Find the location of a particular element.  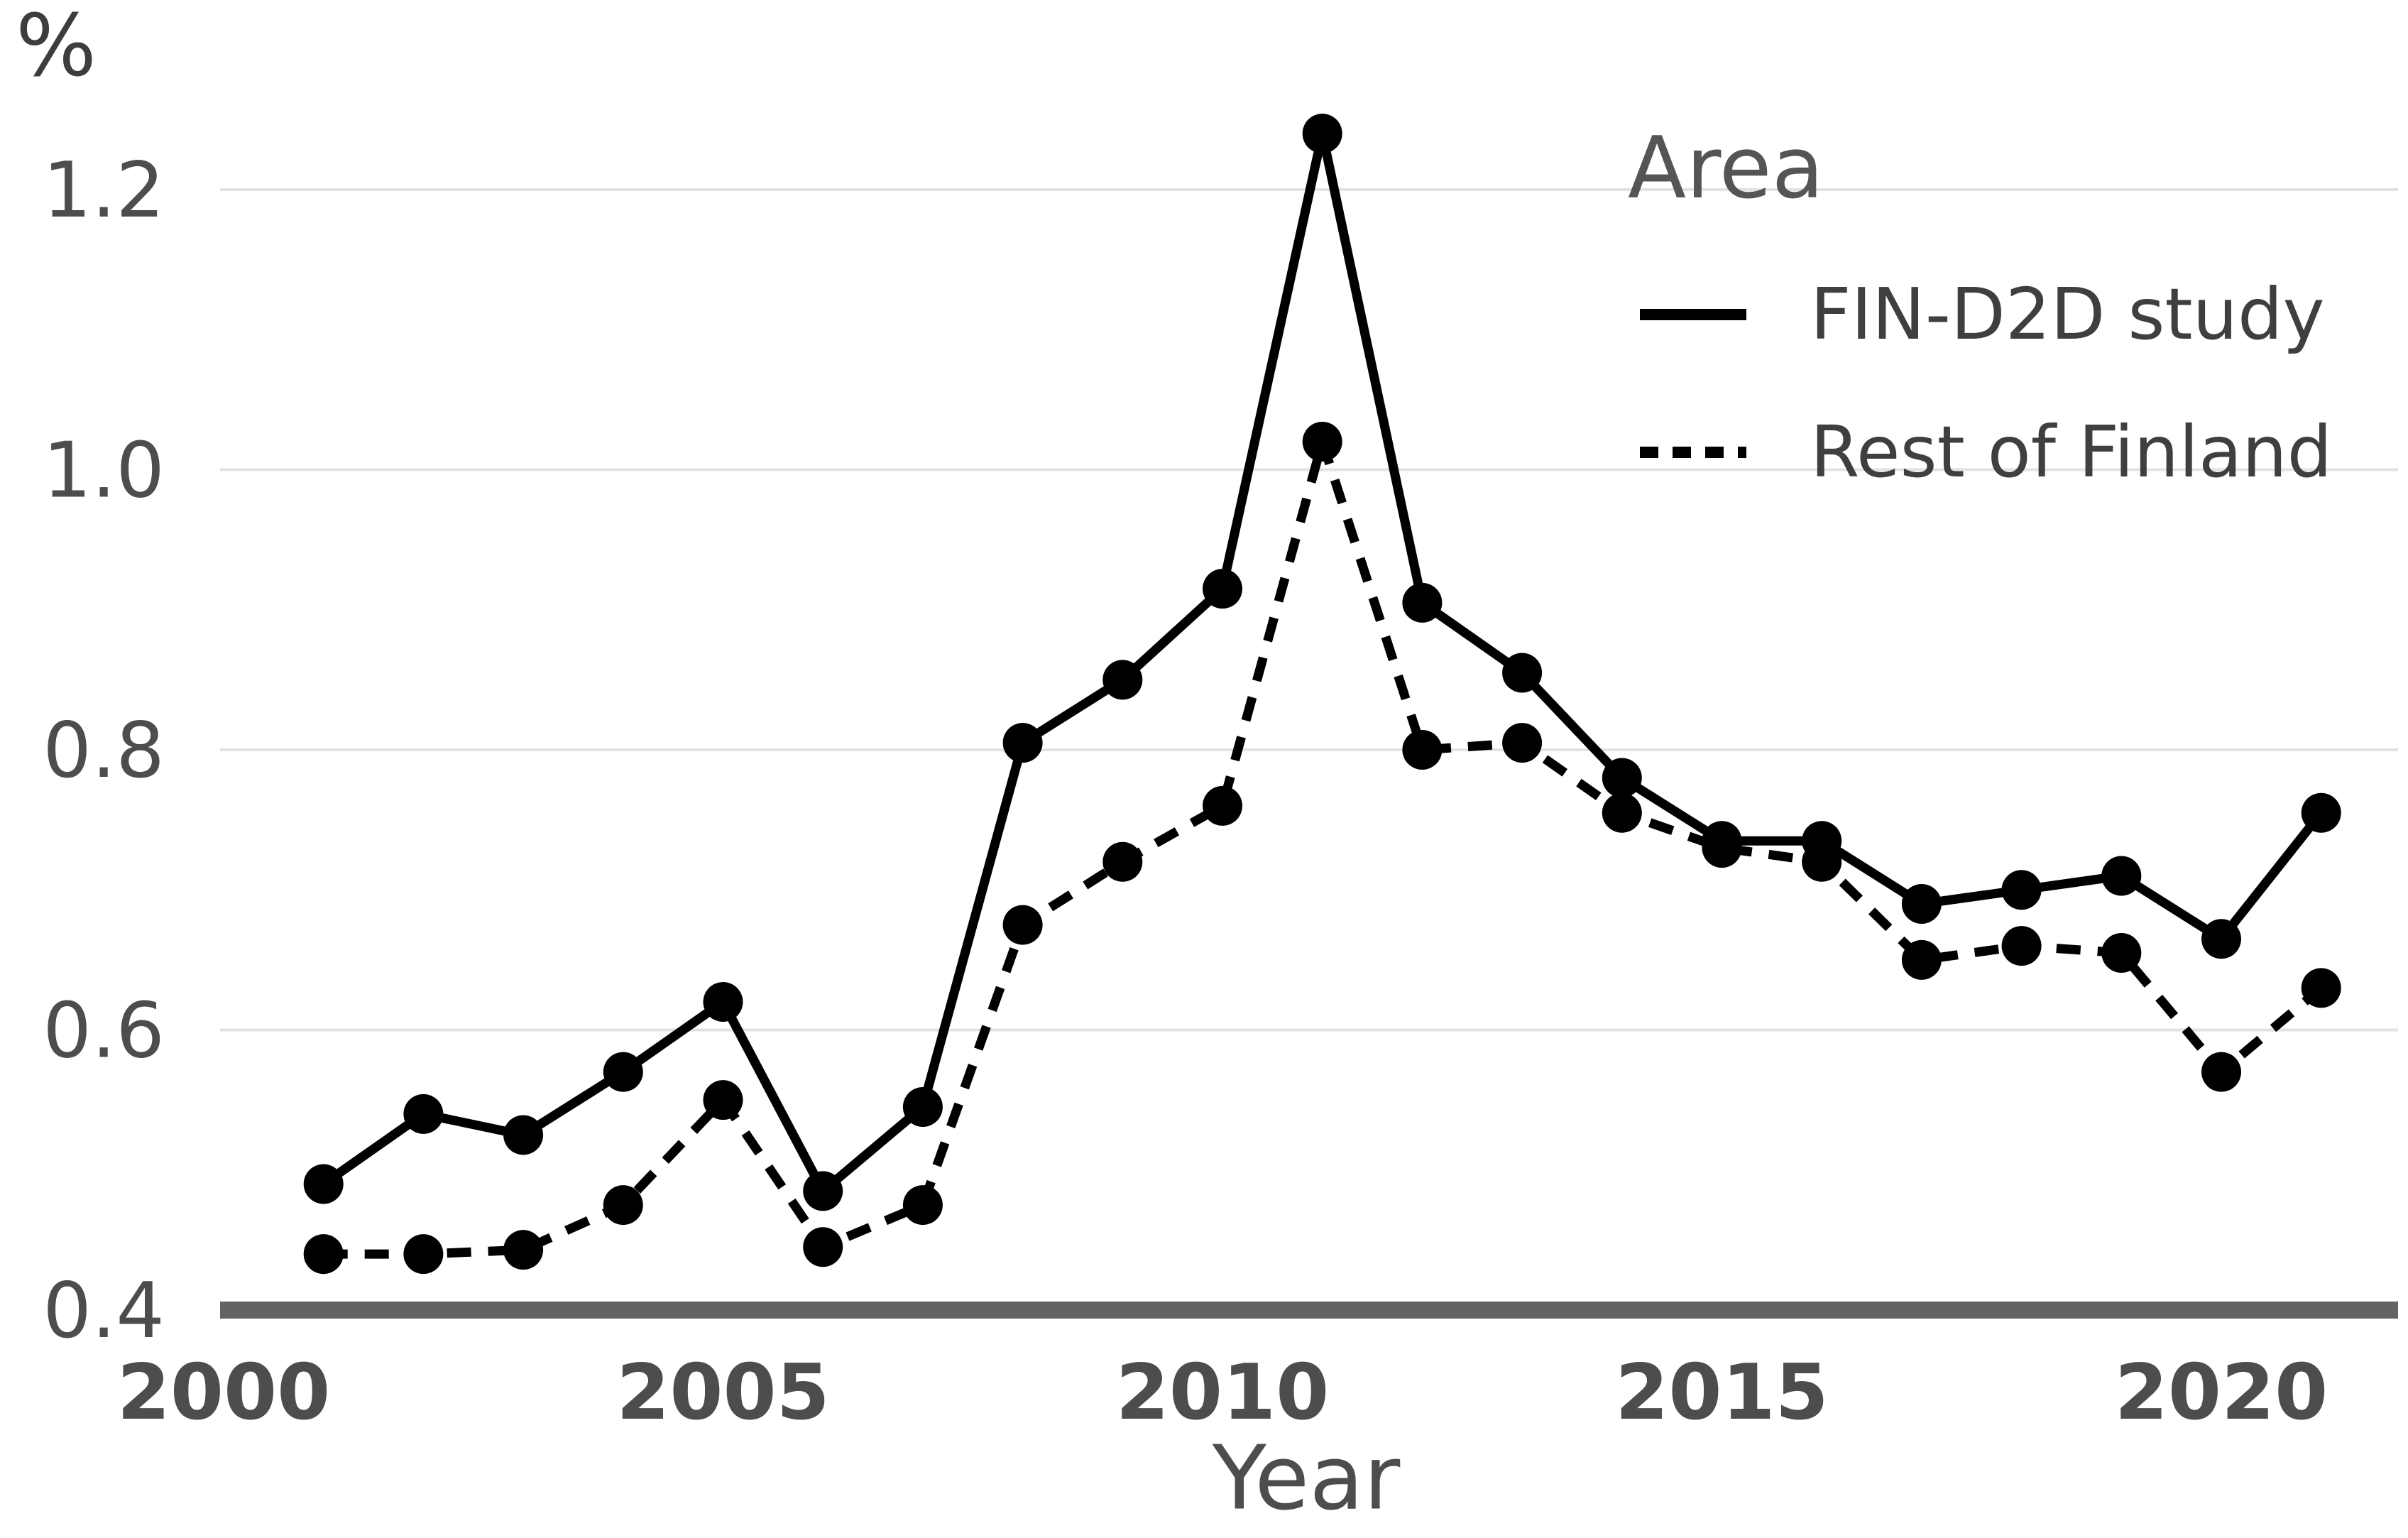

x-tick-label: 2010 is located at coordinates (1223, 1392).